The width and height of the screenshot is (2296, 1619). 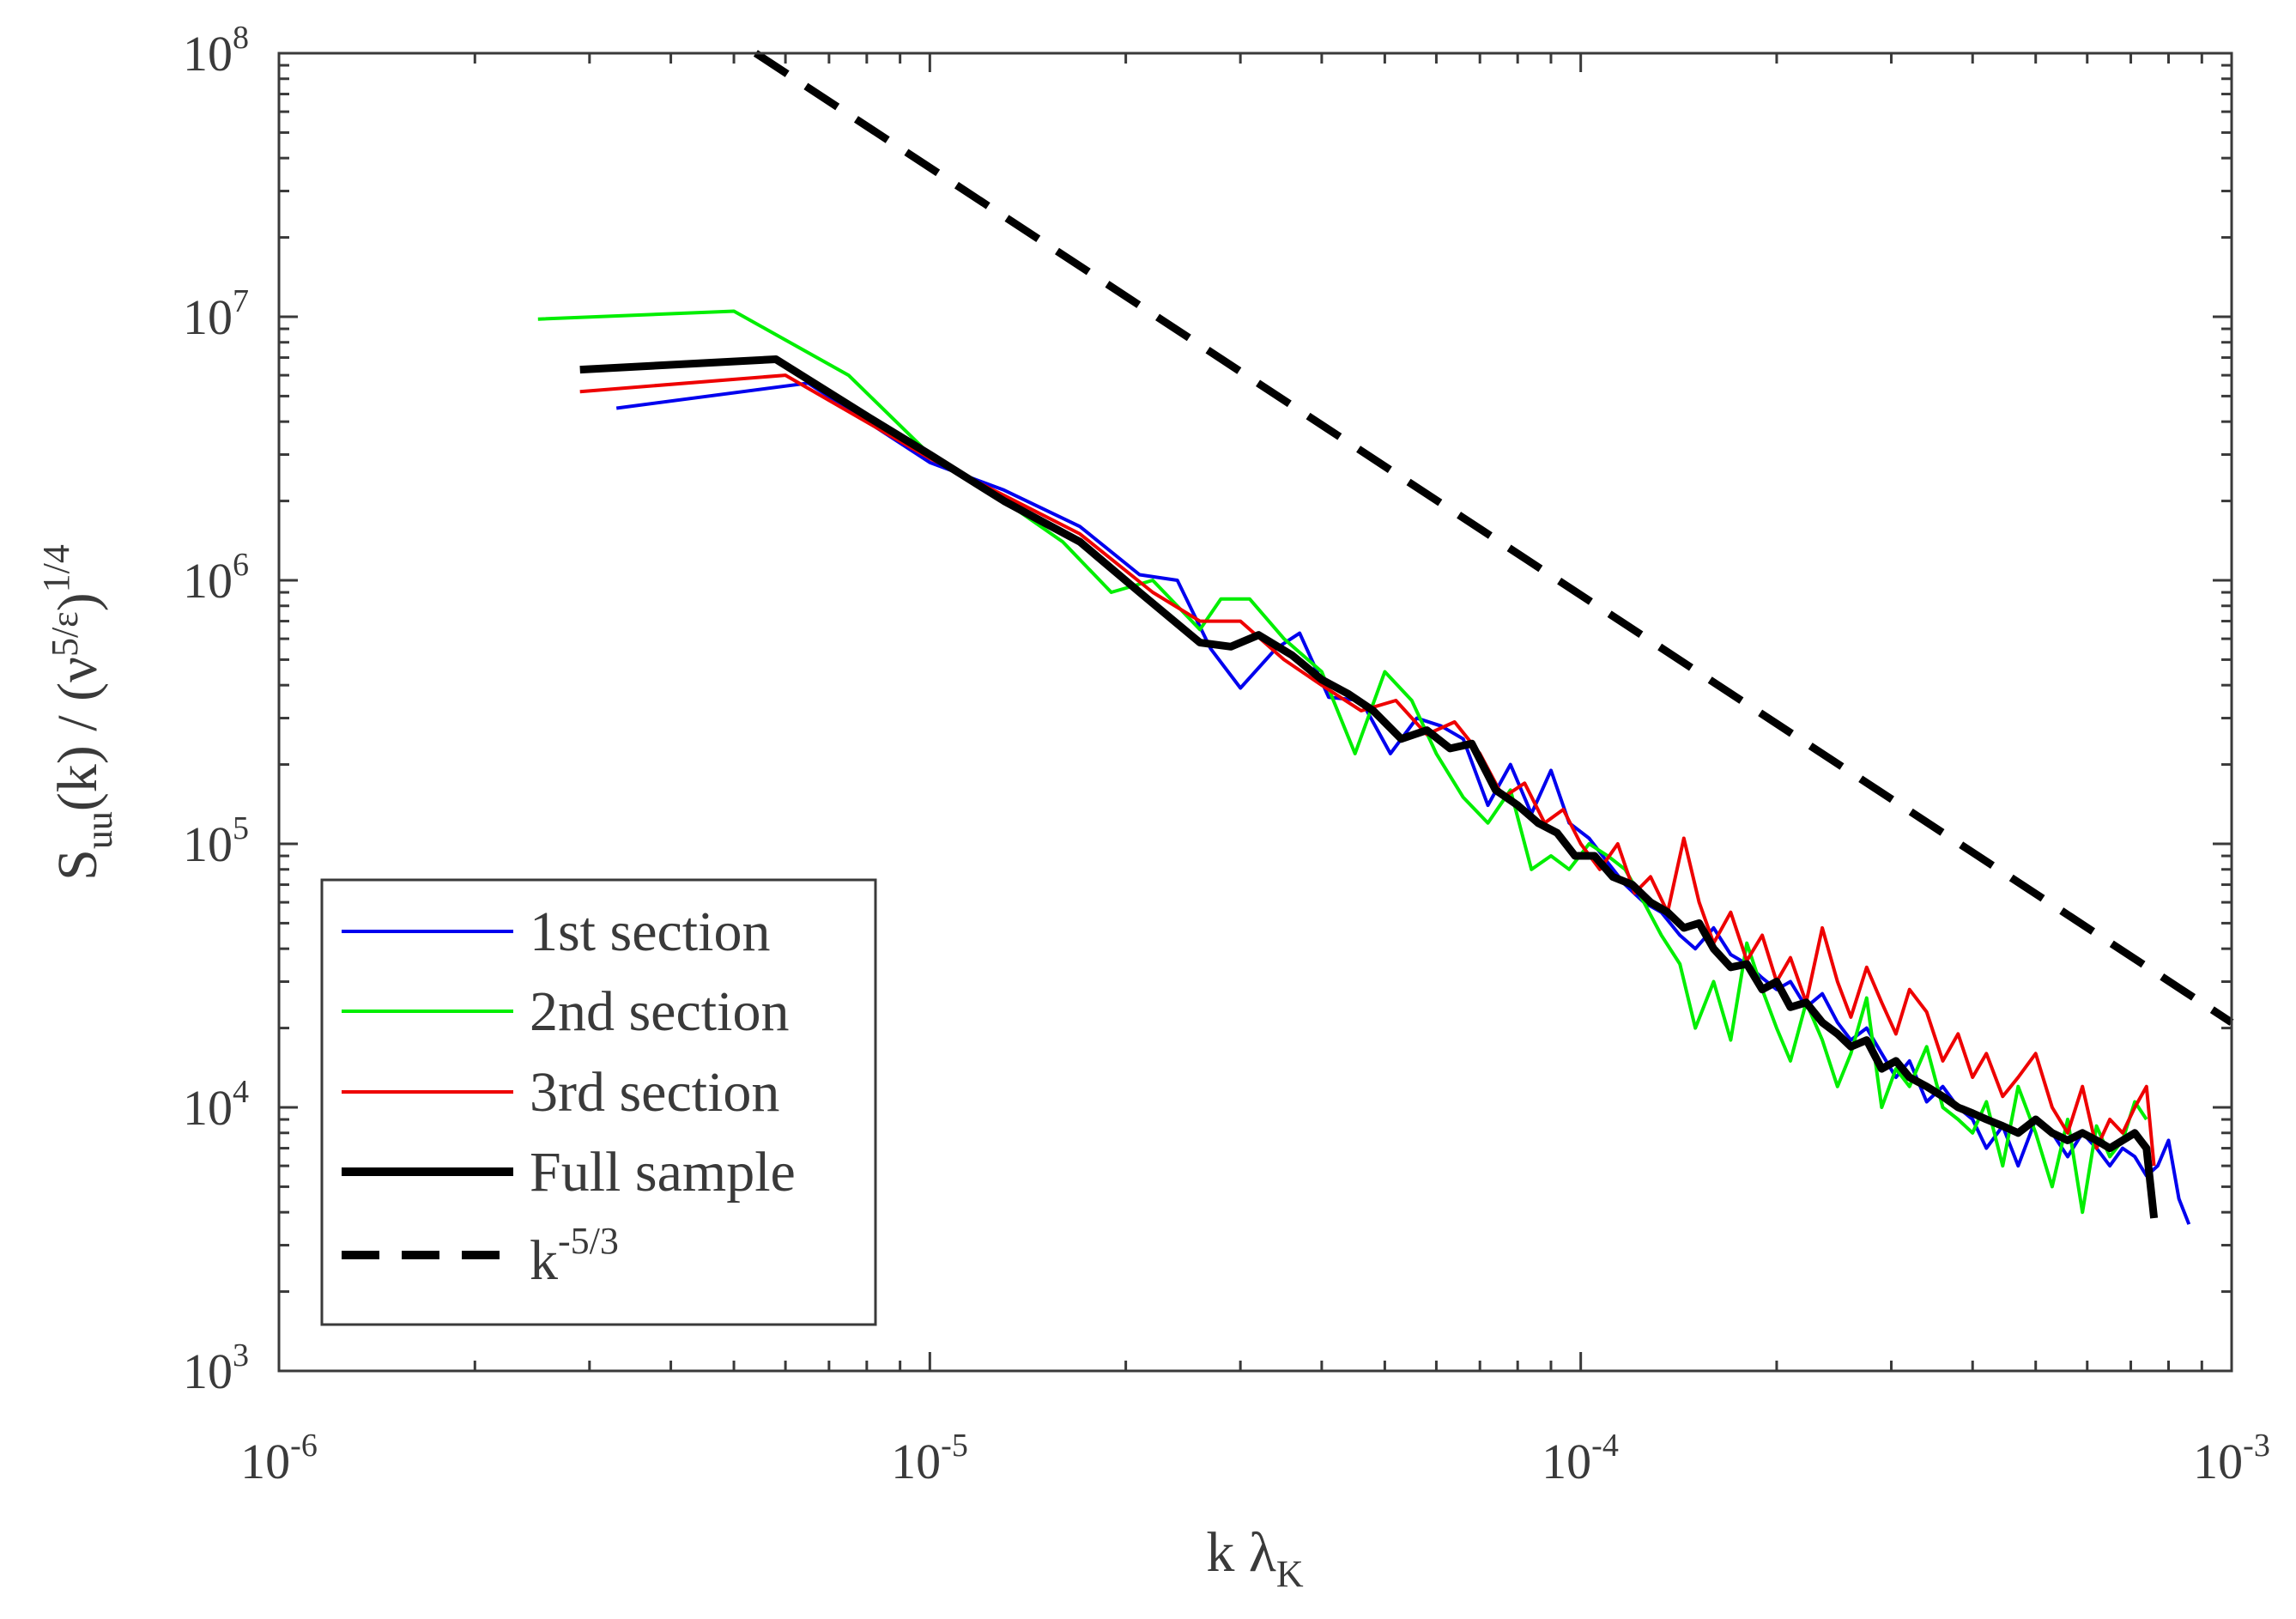 I want to click on y-tick-label-1e3: 10³, so click(x=216, y=1368).